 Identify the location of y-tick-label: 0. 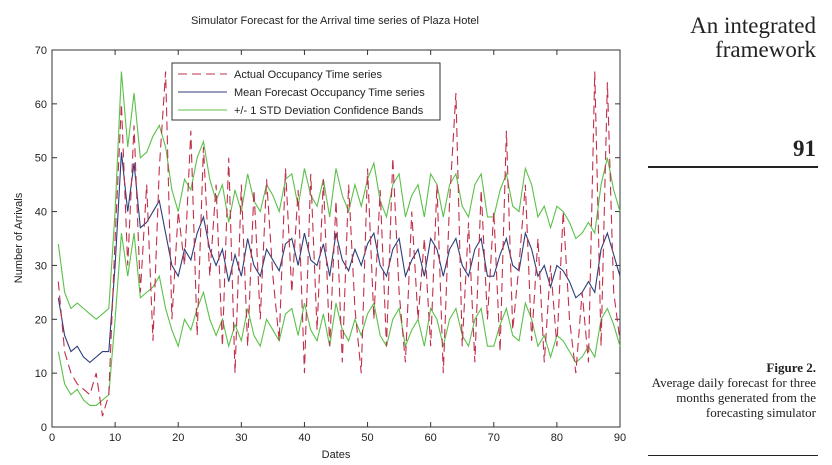
(44, 428).